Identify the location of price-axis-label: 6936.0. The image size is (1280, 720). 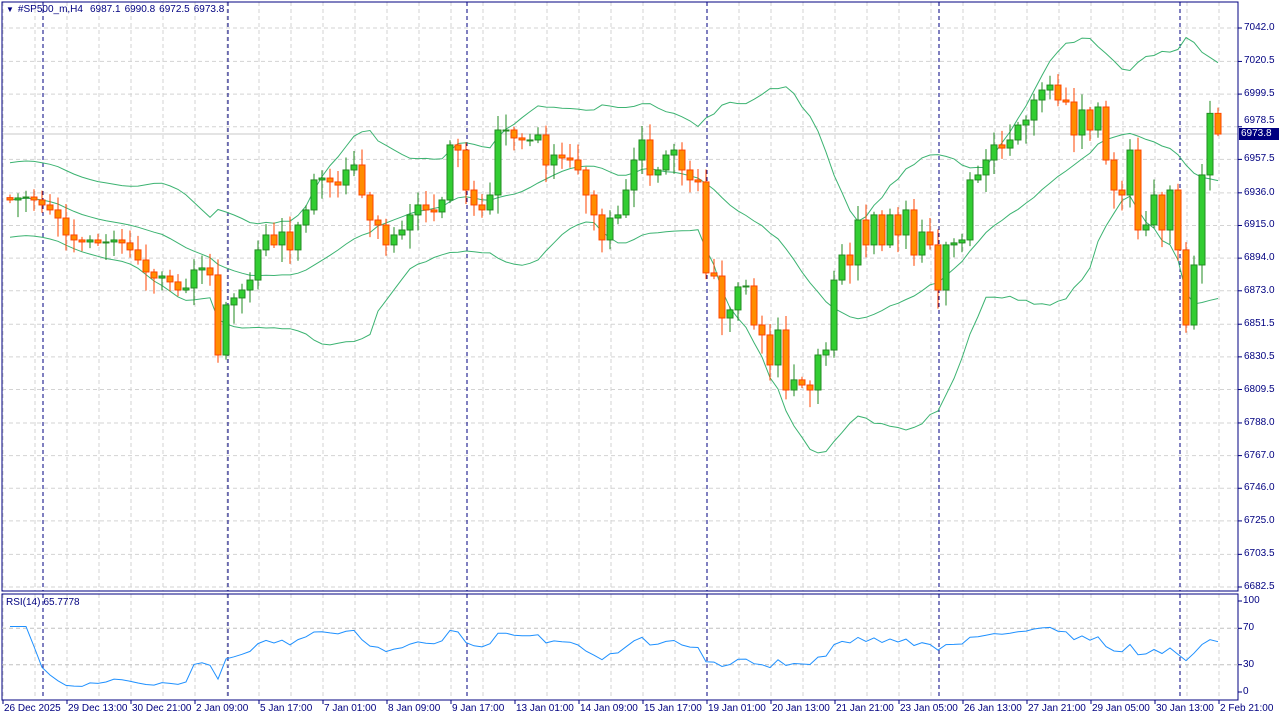
(1259, 192).